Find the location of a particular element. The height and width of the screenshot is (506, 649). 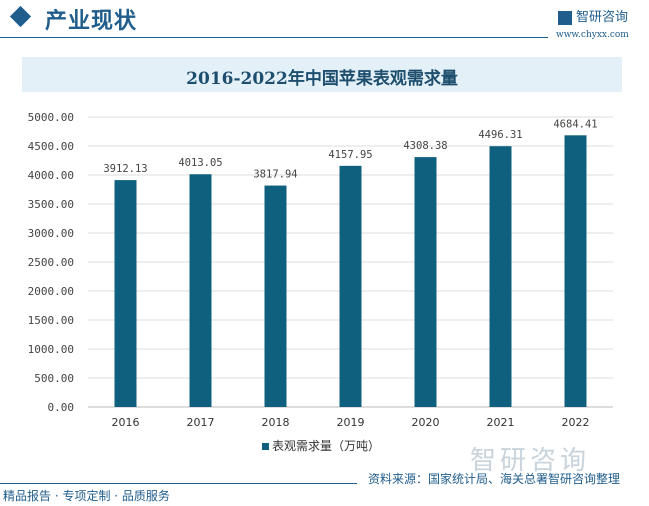

logo-text: 智研咨询 is located at coordinates (602, 17).